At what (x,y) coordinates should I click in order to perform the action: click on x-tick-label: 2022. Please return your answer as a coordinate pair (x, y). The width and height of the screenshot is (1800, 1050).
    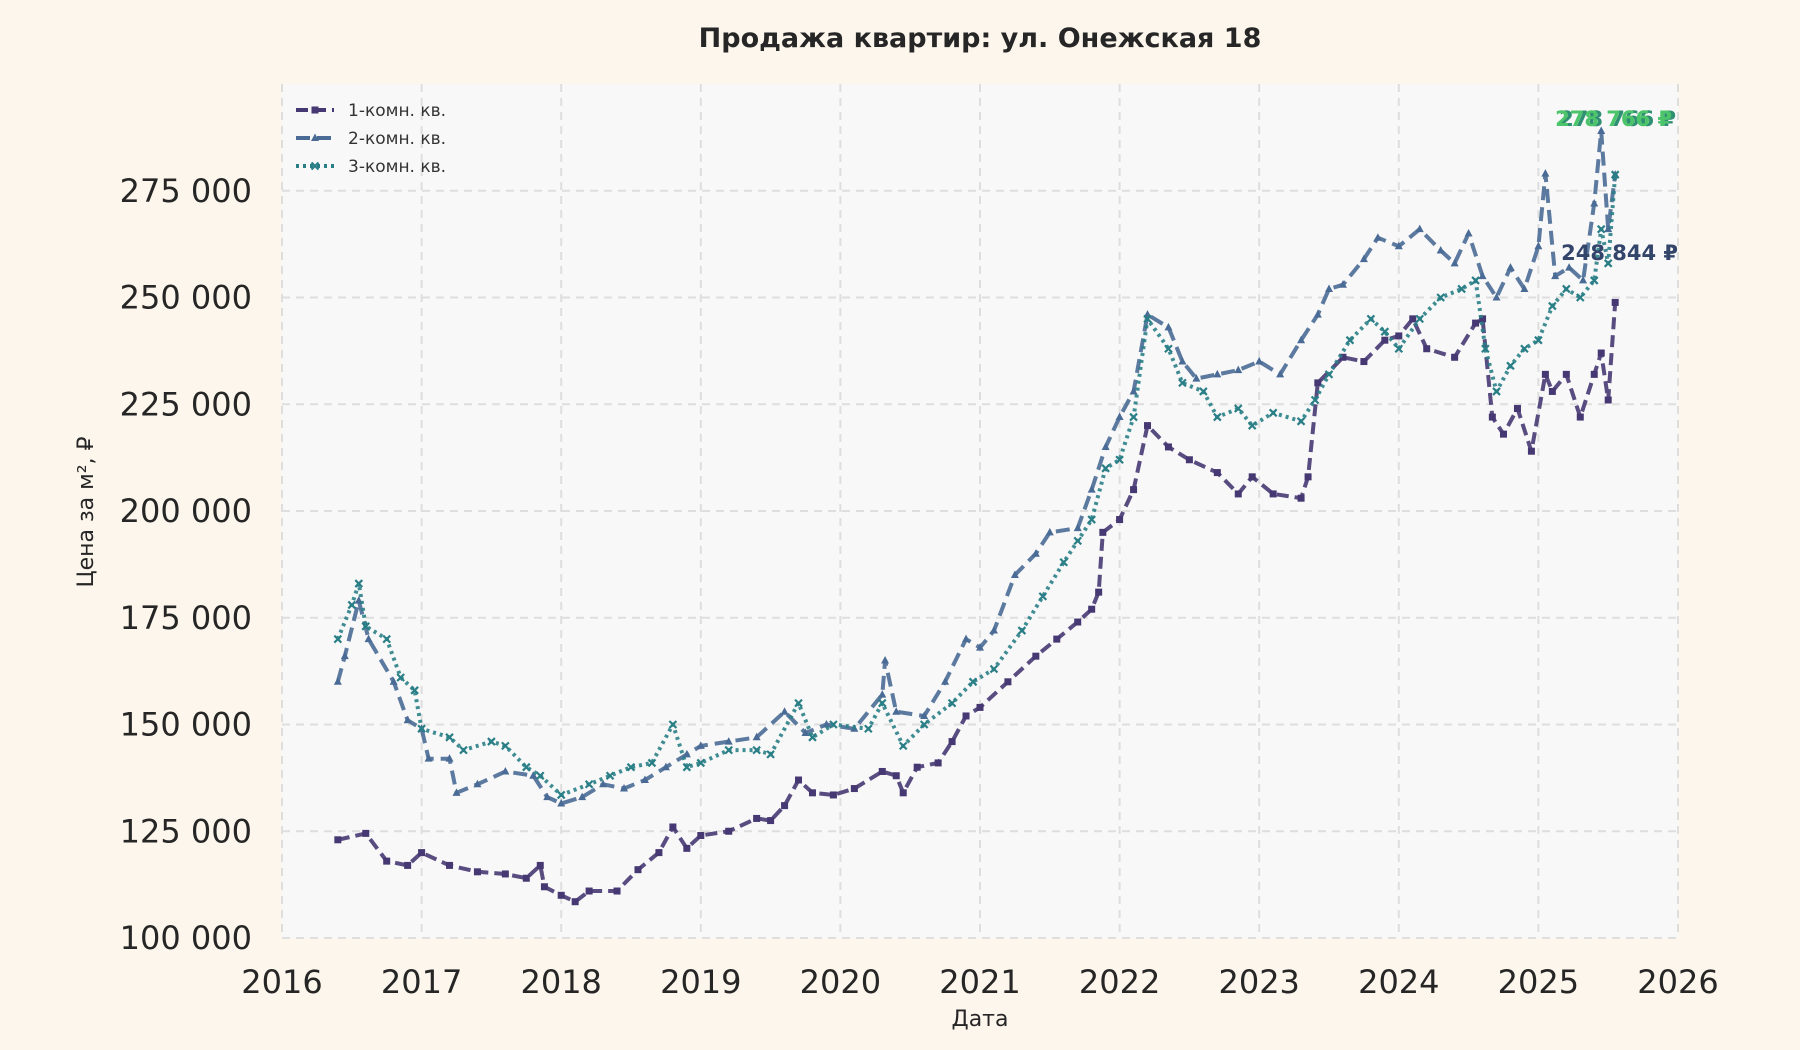
    Looking at the image, I should click on (1119, 982).